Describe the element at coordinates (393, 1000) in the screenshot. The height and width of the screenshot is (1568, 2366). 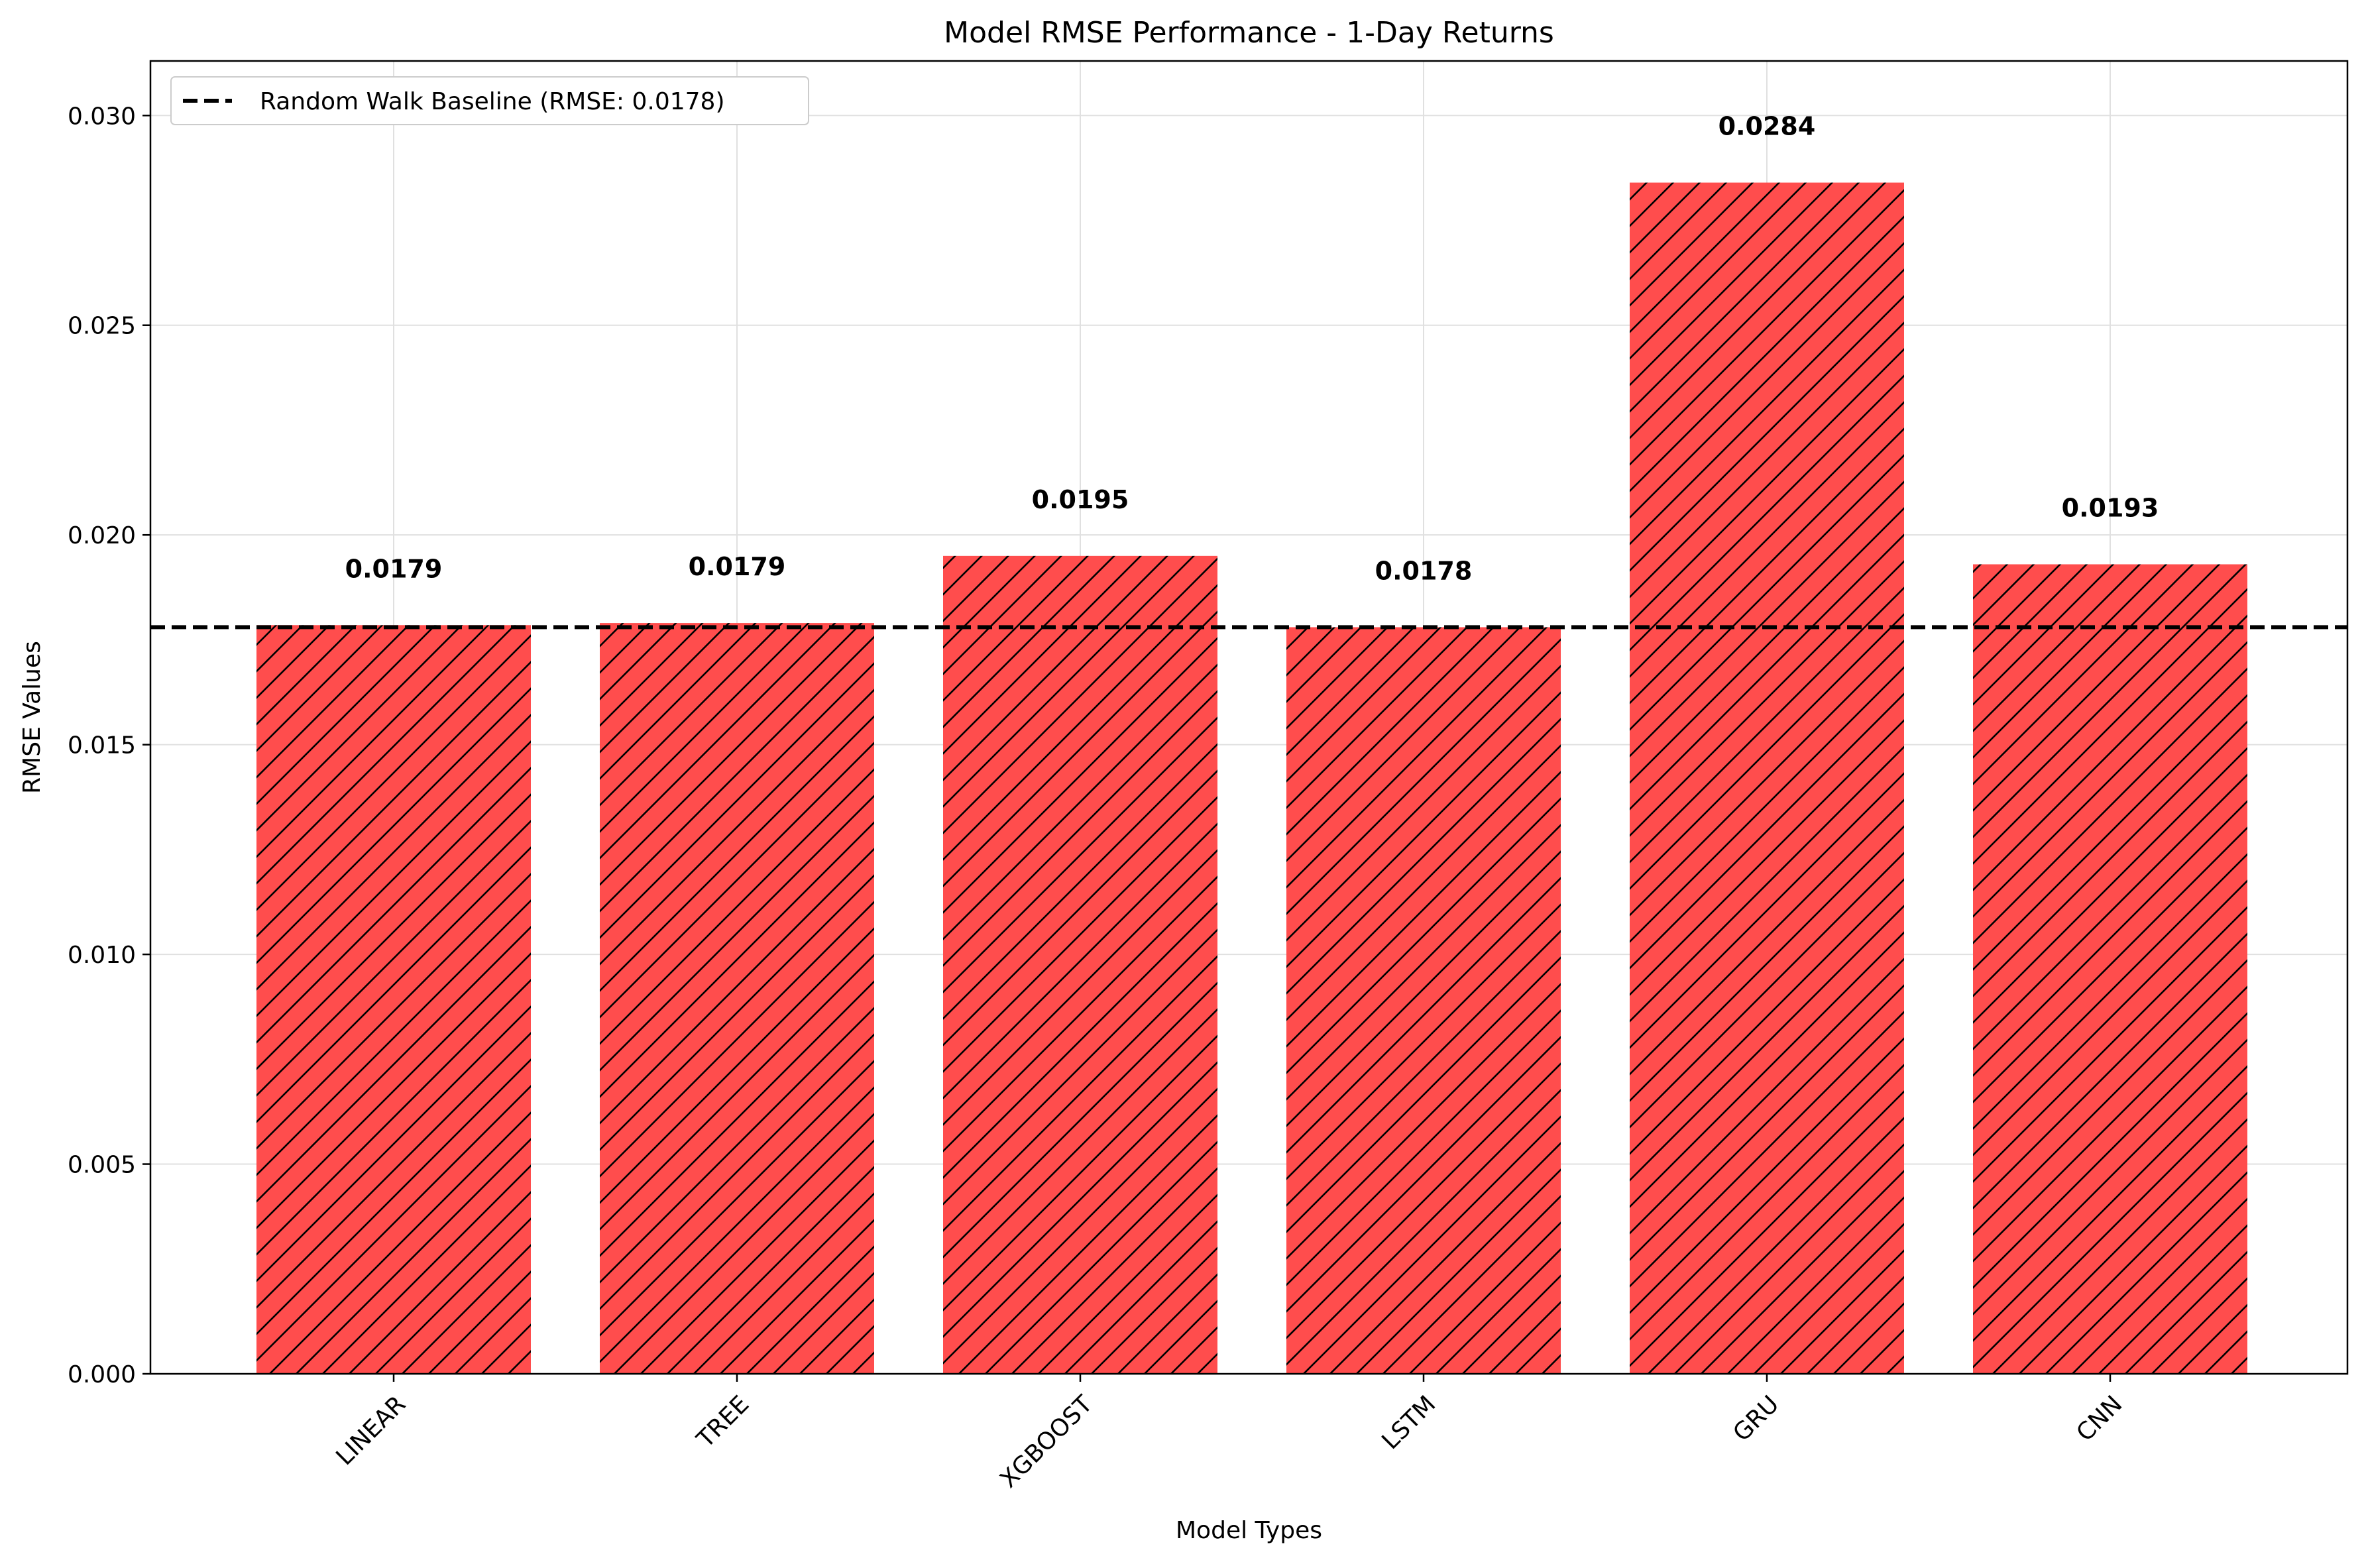
I see `bar-linear` at that location.